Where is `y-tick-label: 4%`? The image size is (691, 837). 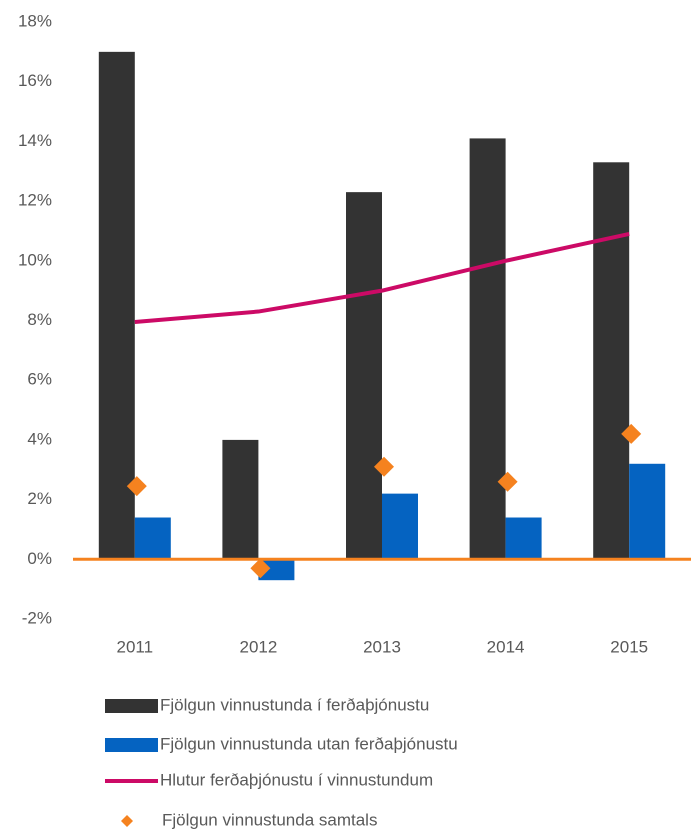 y-tick-label: 4% is located at coordinates (39, 438).